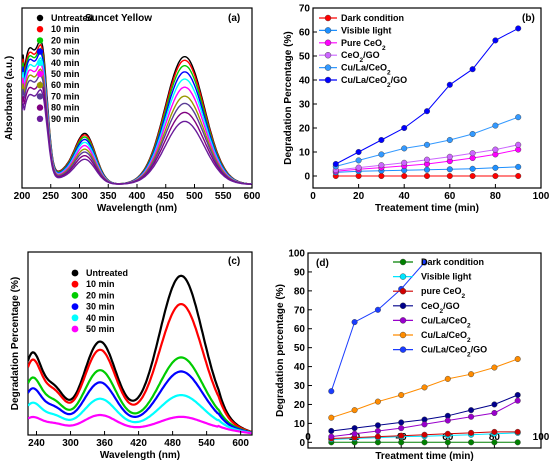  Describe the element at coordinates (72, 18) in the screenshot. I see `legend-label: Untreated` at that location.